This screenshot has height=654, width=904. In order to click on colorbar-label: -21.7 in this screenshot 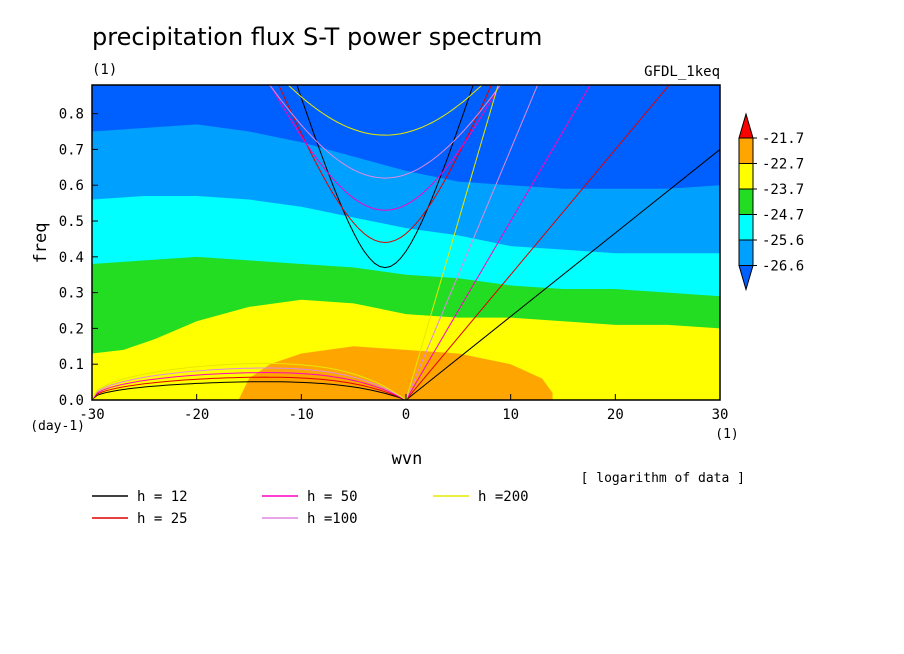, I will do `click(783, 139)`.